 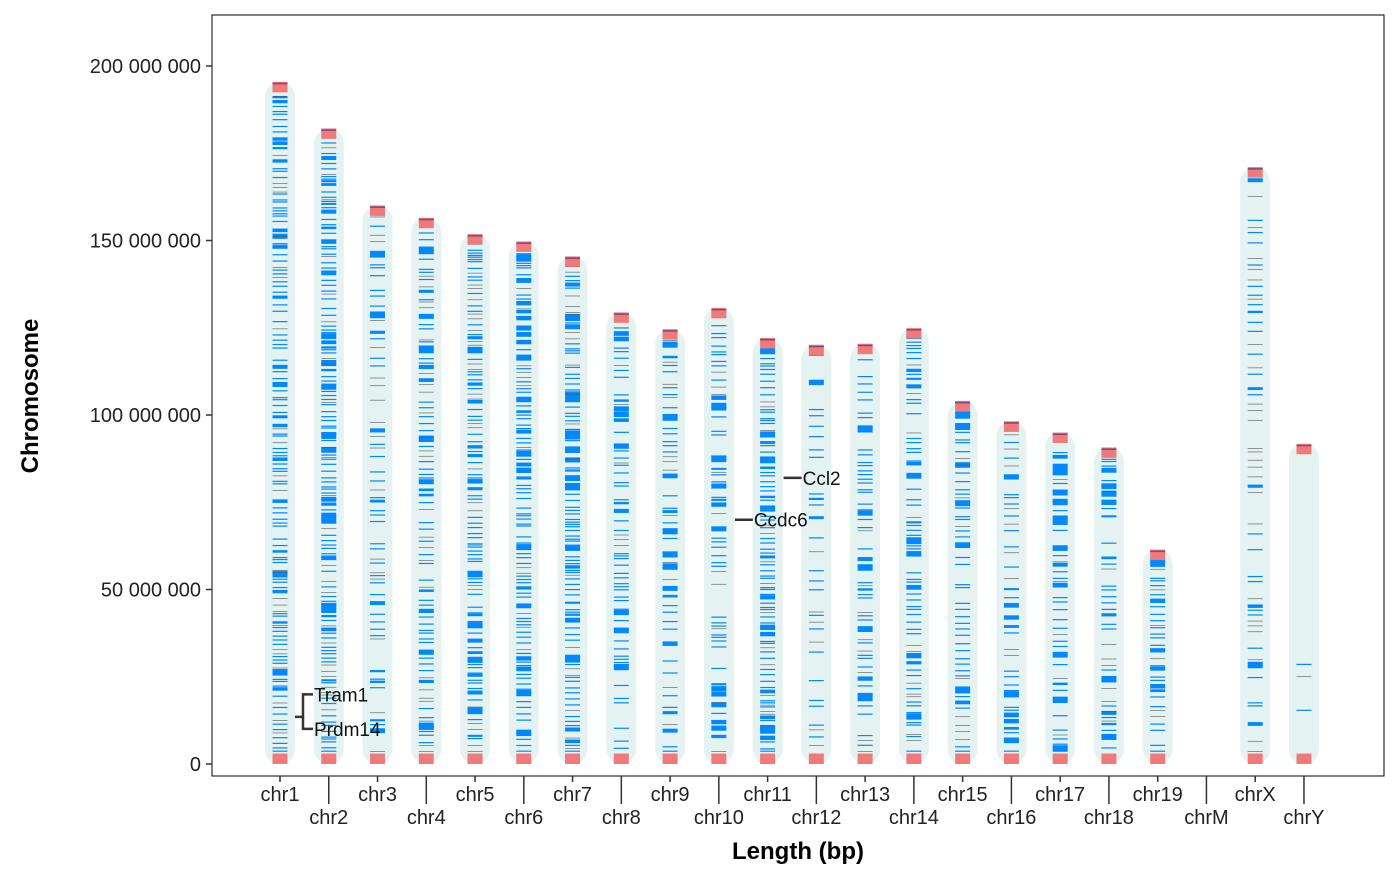 What do you see at coordinates (573, 758) in the screenshot?
I see `centromere-cap` at bounding box center [573, 758].